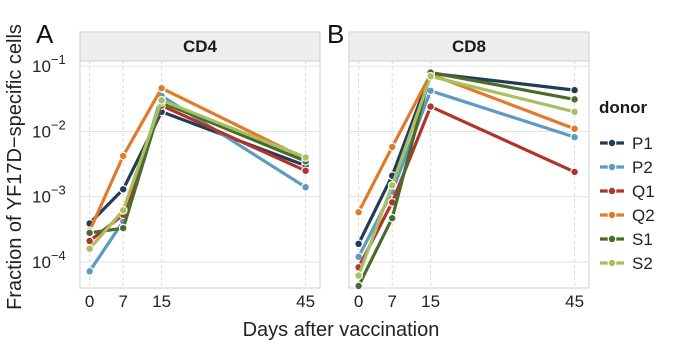 The height and width of the screenshot is (344, 674). What do you see at coordinates (626, 143) in the screenshot?
I see `legend-item-p1: P1` at bounding box center [626, 143].